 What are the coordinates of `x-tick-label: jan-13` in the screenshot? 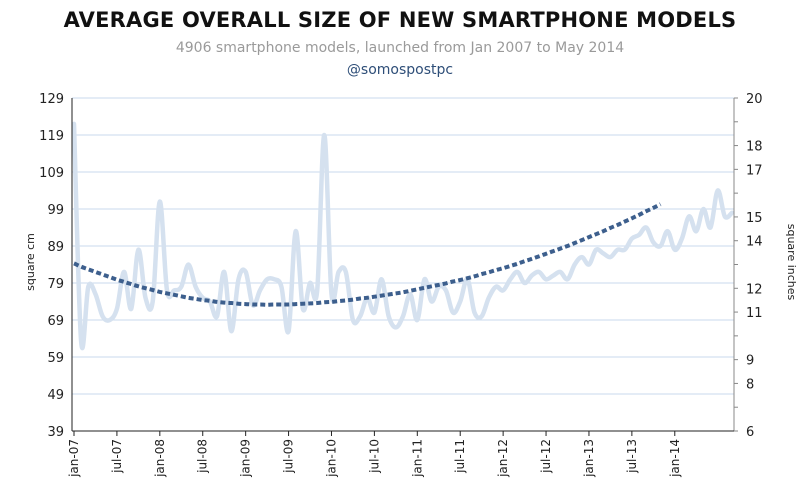 It's located at (589, 458).